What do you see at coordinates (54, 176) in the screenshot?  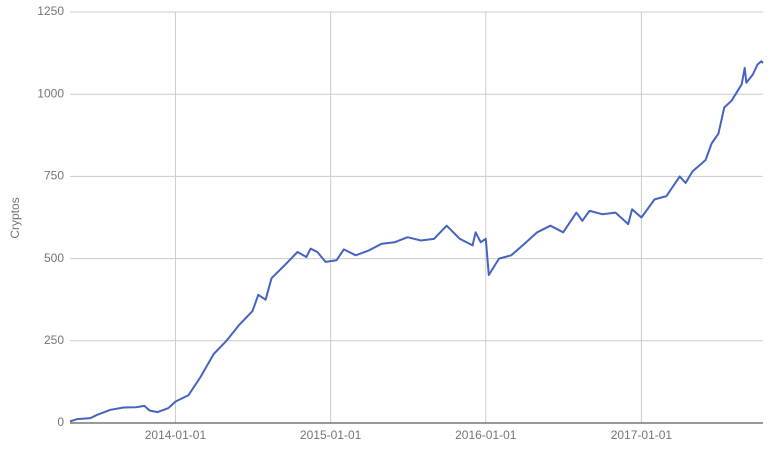 I see `y-tick-label: 750` at bounding box center [54, 176].